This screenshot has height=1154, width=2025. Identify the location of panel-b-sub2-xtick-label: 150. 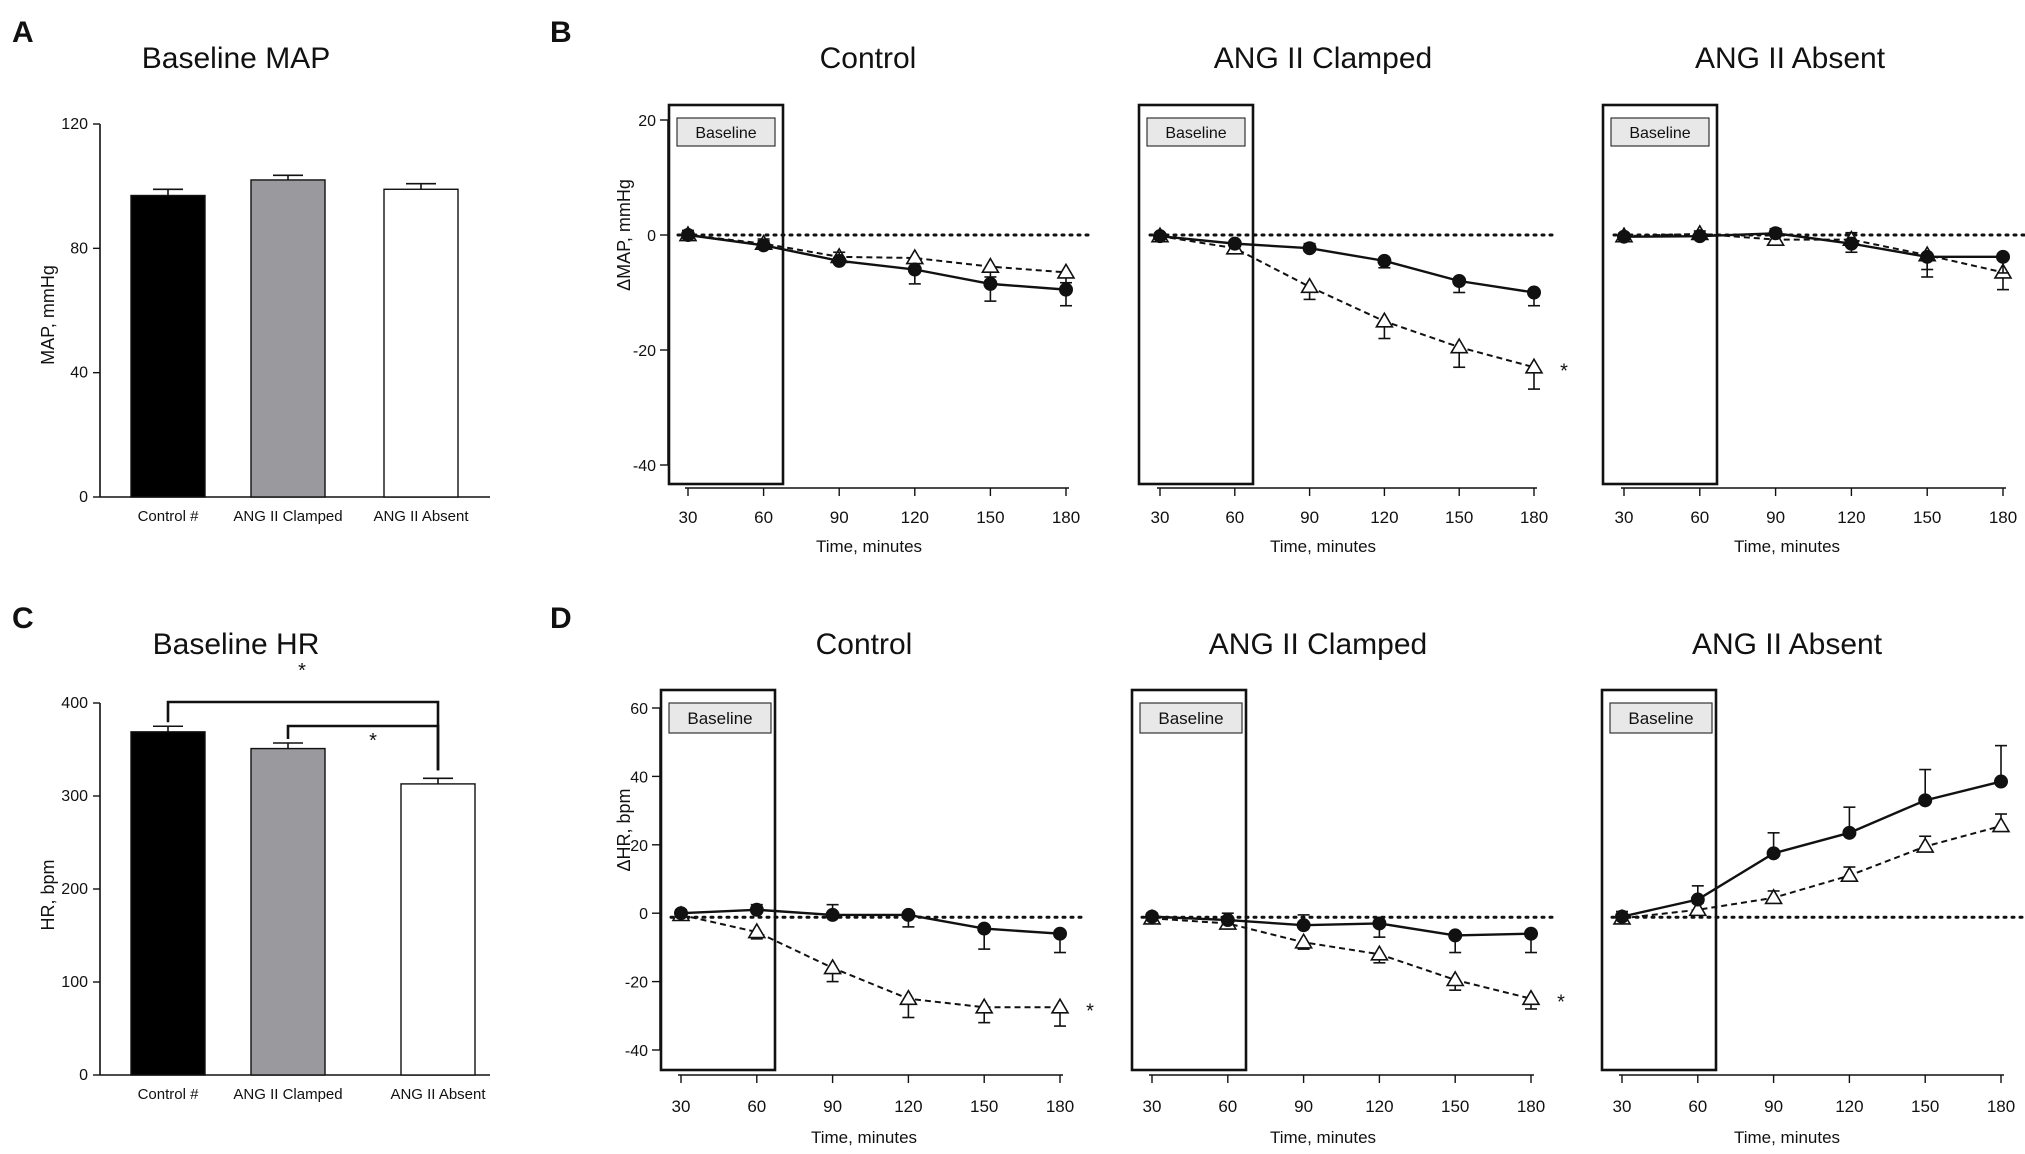
(1459, 517).